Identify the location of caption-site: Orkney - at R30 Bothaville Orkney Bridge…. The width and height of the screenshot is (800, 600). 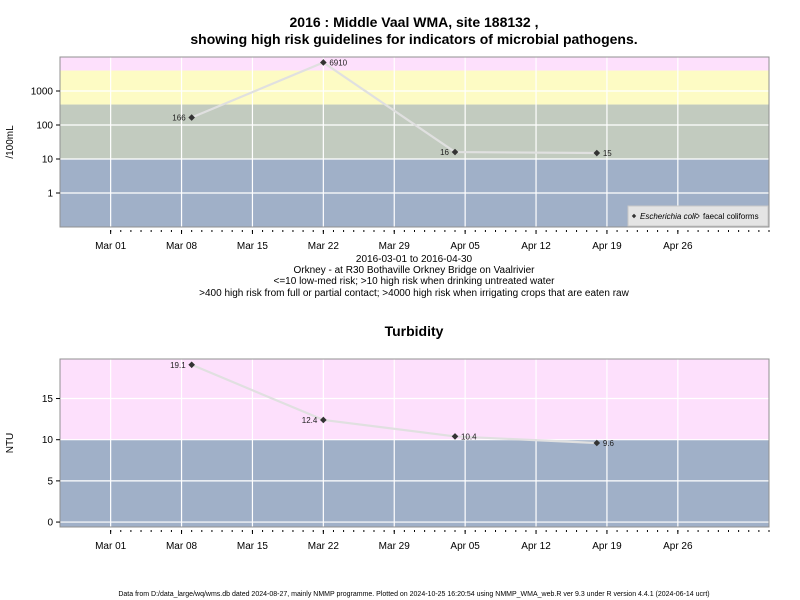
(414, 270).